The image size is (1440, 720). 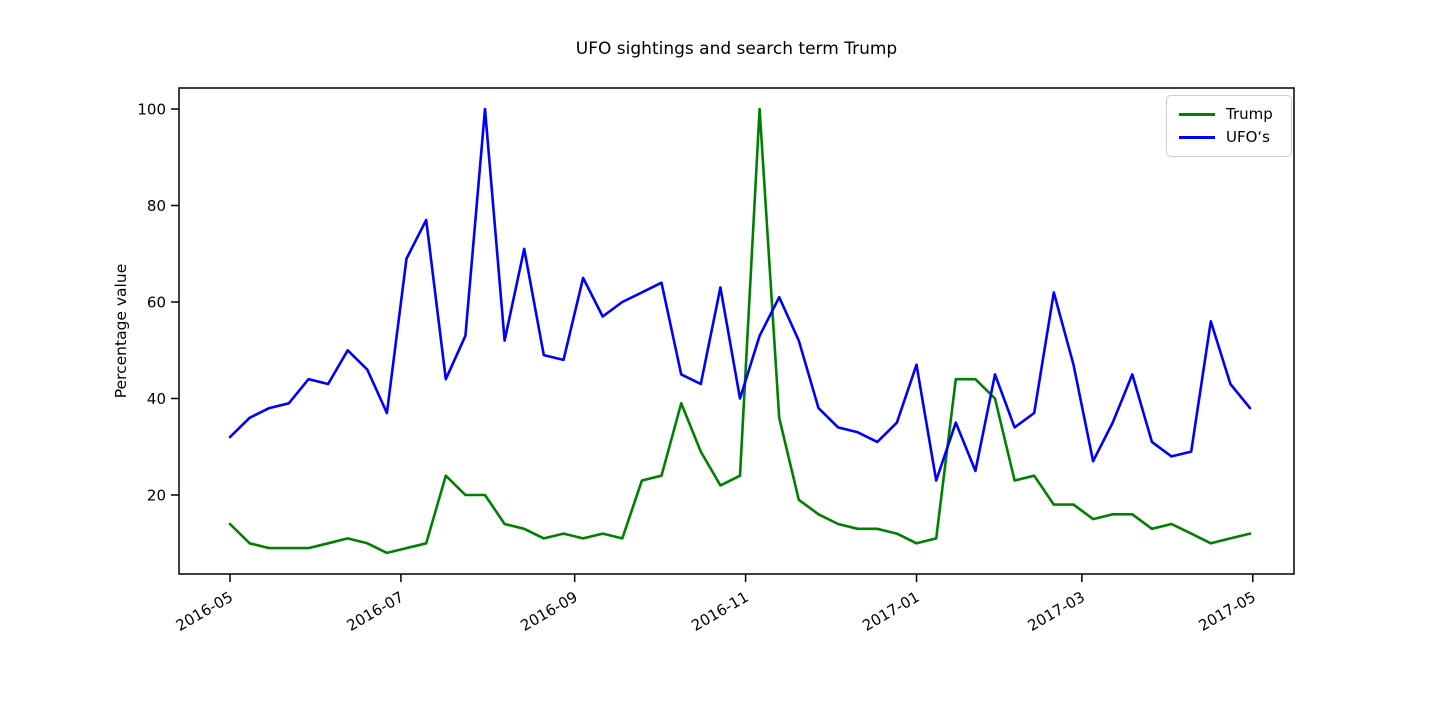 What do you see at coordinates (375, 611) in the screenshot?
I see `x-tick-label: 2016-07` at bounding box center [375, 611].